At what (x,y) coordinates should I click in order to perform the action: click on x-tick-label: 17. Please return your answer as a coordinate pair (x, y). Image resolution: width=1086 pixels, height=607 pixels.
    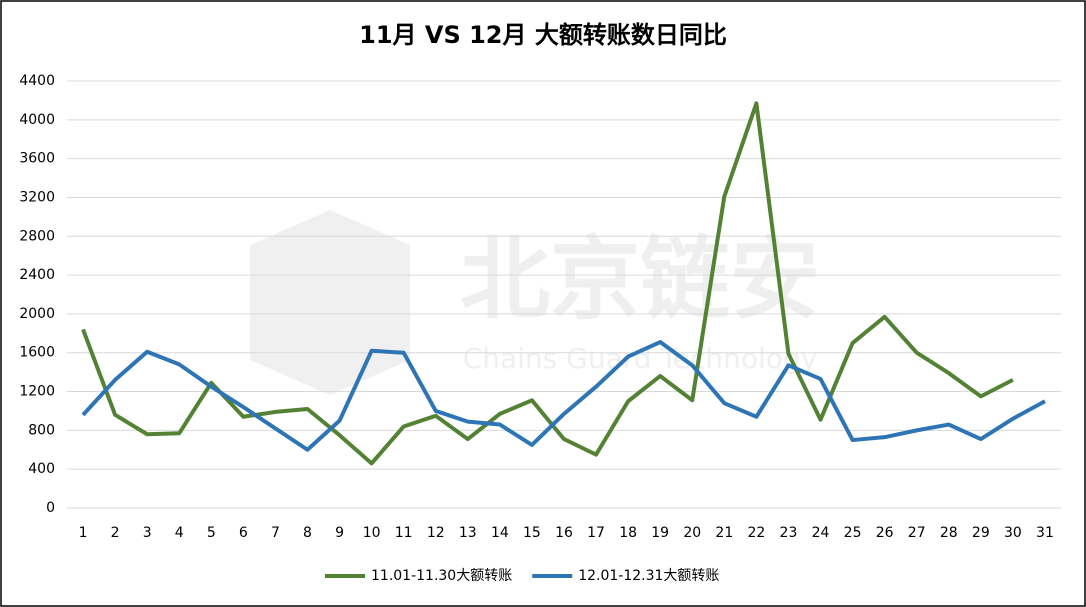
    Looking at the image, I should click on (596, 533).